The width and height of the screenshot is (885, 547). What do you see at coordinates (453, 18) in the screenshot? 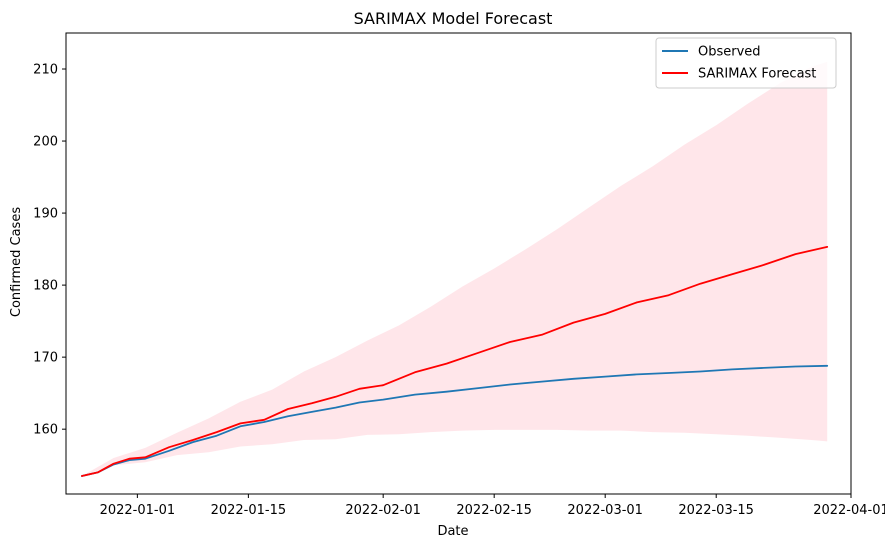
I see `chart-title: SARIMAX Model Forecast` at bounding box center [453, 18].